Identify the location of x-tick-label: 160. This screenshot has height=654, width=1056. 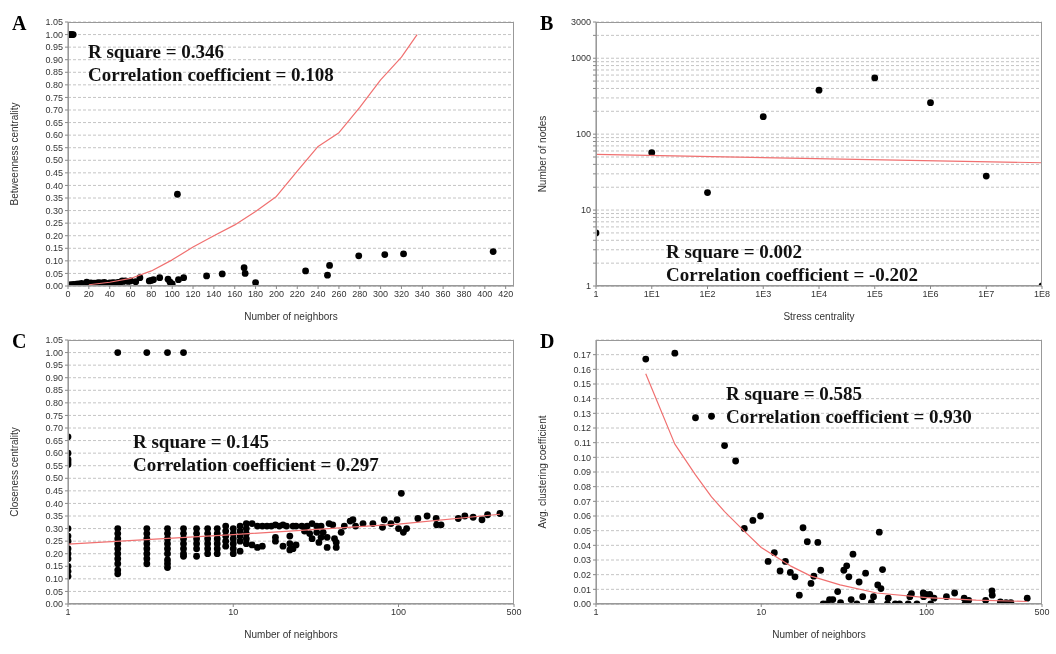
(235, 294).